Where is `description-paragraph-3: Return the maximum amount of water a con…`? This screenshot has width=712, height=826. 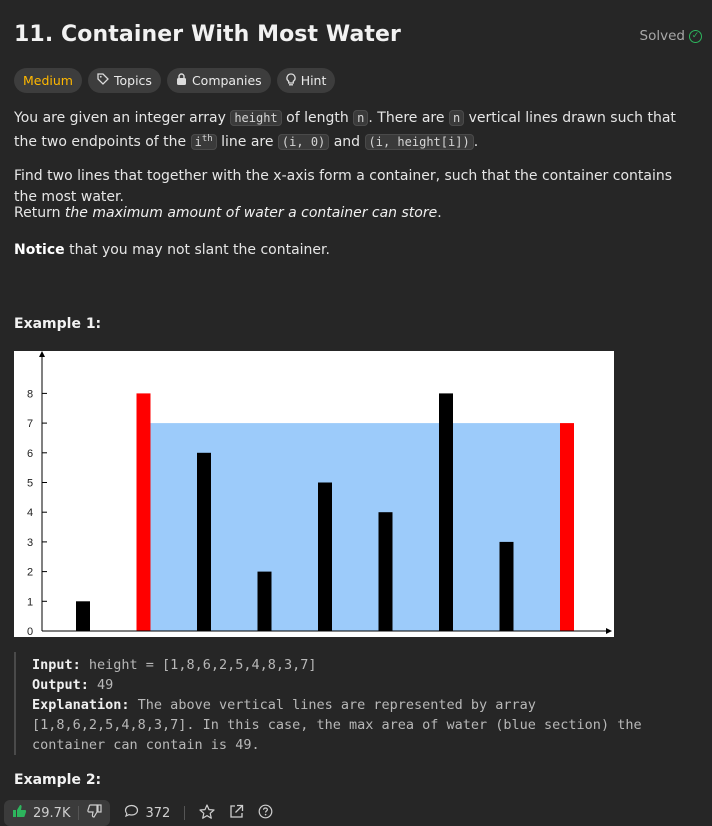
description-paragraph-3: Return the maximum amount of water a con… is located at coordinates (228, 213).